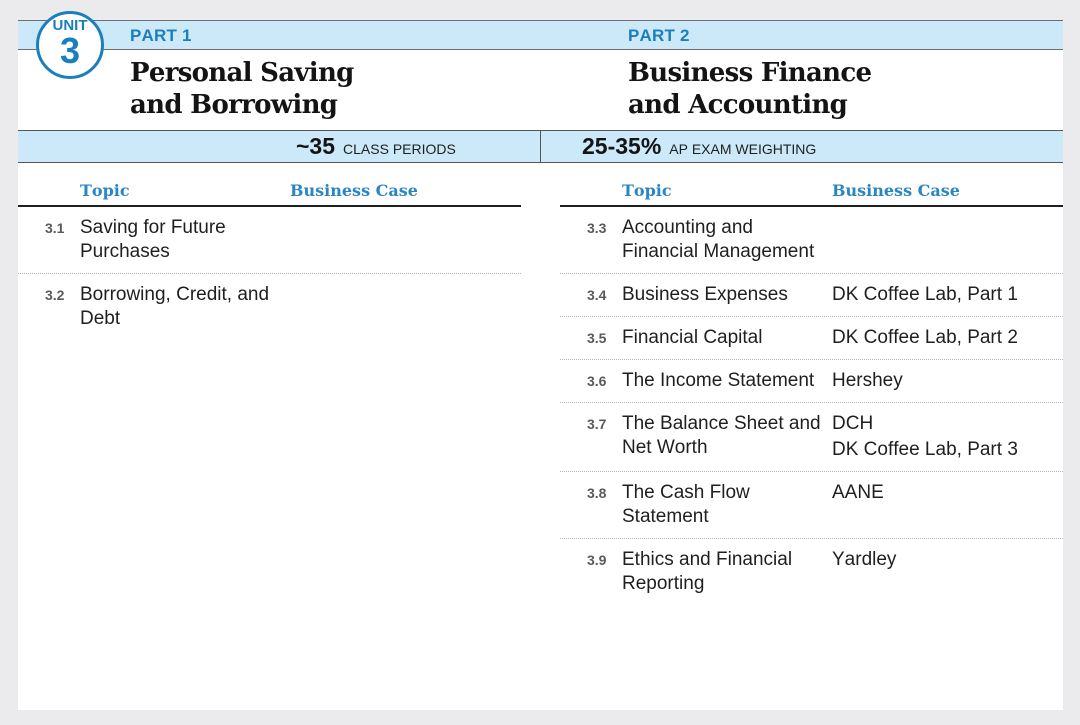 The width and height of the screenshot is (1080, 725). Describe the element at coordinates (738, 105) in the screenshot. I see `part-title-line: and Accounting` at that location.